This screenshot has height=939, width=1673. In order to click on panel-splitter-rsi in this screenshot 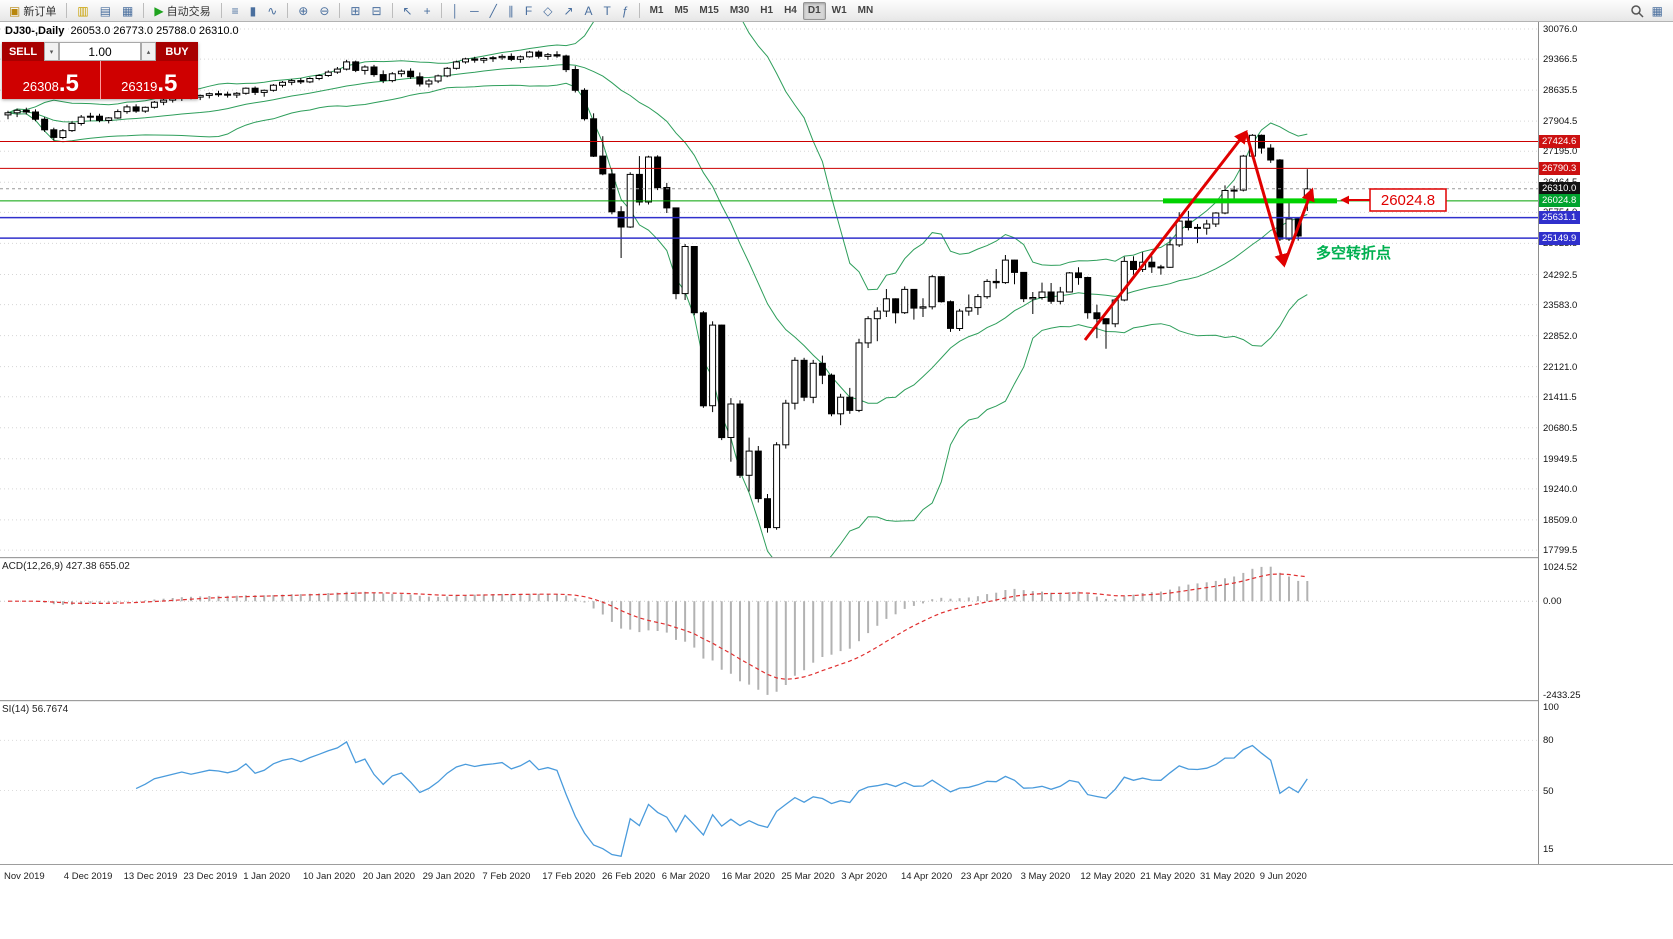, I will do `click(836, 701)`.